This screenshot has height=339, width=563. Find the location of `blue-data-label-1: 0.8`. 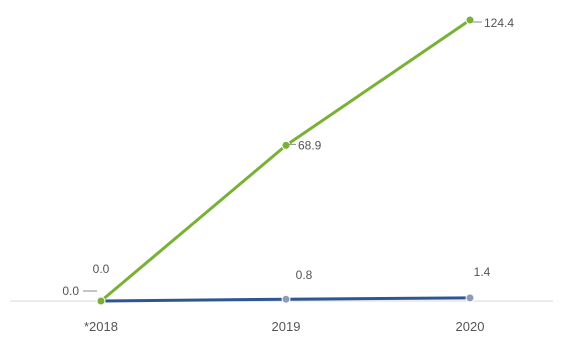

blue-data-label-1: 0.8 is located at coordinates (304, 275).